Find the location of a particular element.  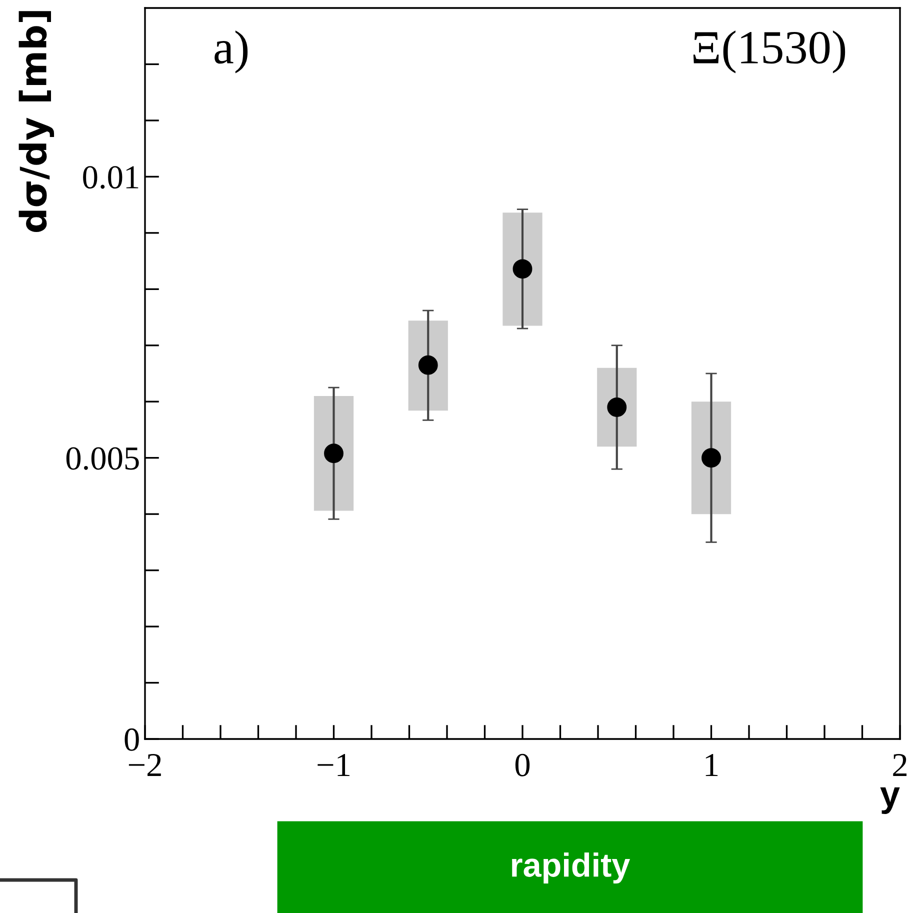

x-tick-label: 1 is located at coordinates (712, 765).